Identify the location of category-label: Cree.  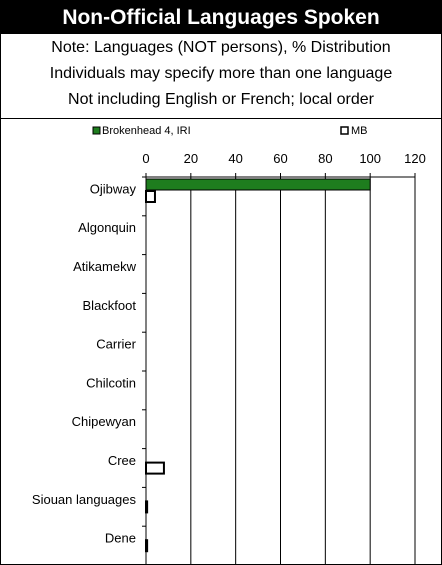
(122, 460).